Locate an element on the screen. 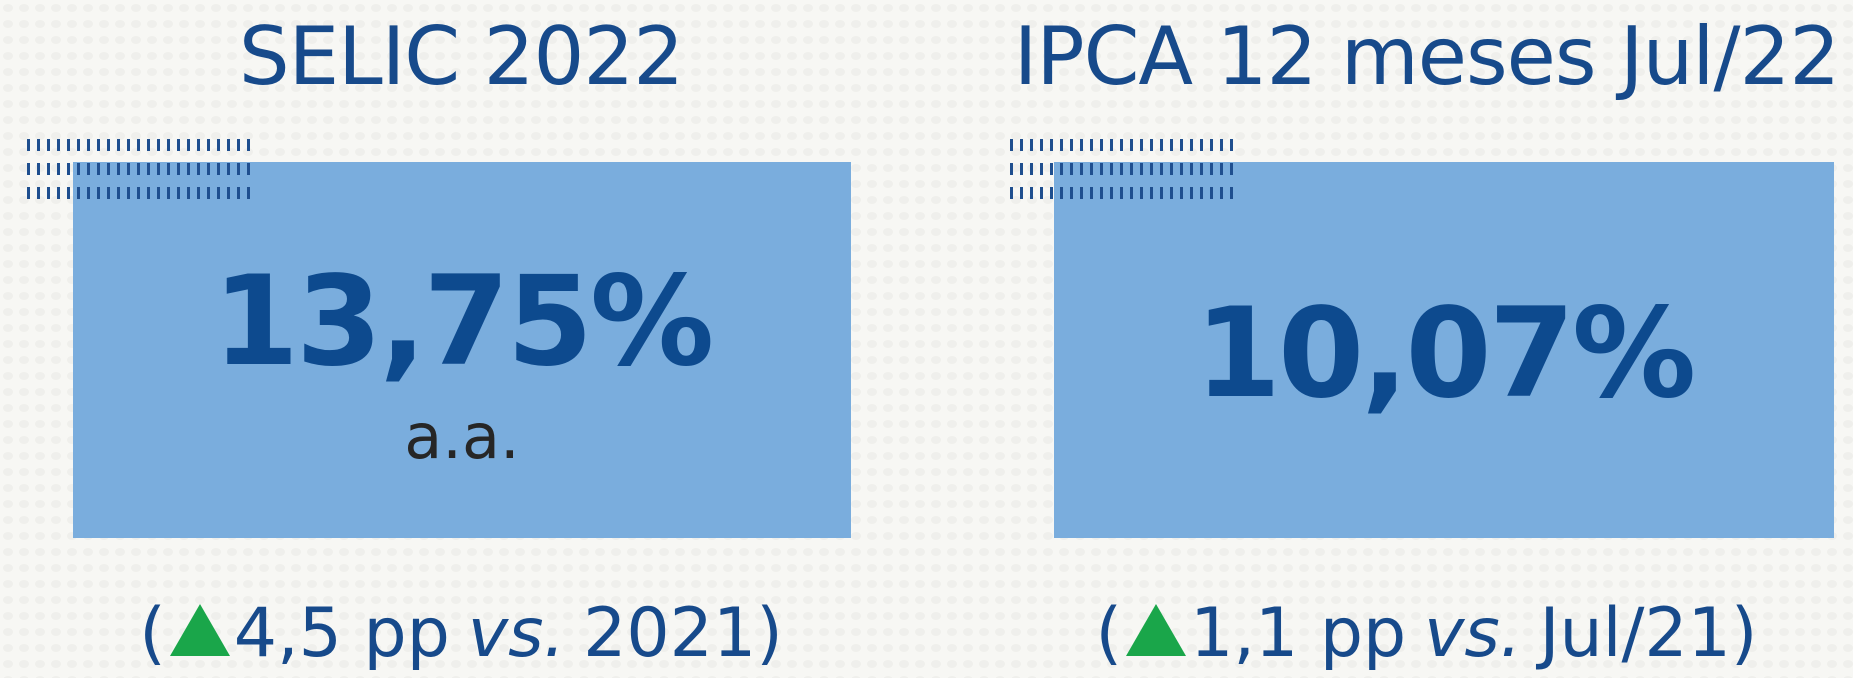  change: 1,1 pp is located at coordinates (1298, 633).